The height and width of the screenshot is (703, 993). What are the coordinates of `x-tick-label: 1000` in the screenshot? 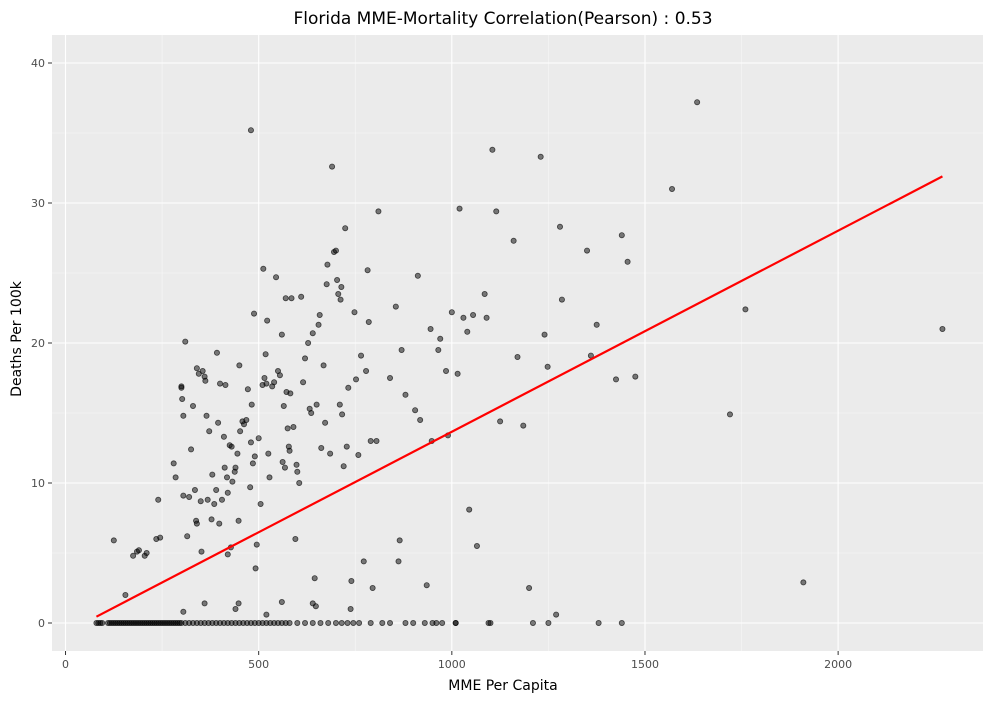 It's located at (452, 664).